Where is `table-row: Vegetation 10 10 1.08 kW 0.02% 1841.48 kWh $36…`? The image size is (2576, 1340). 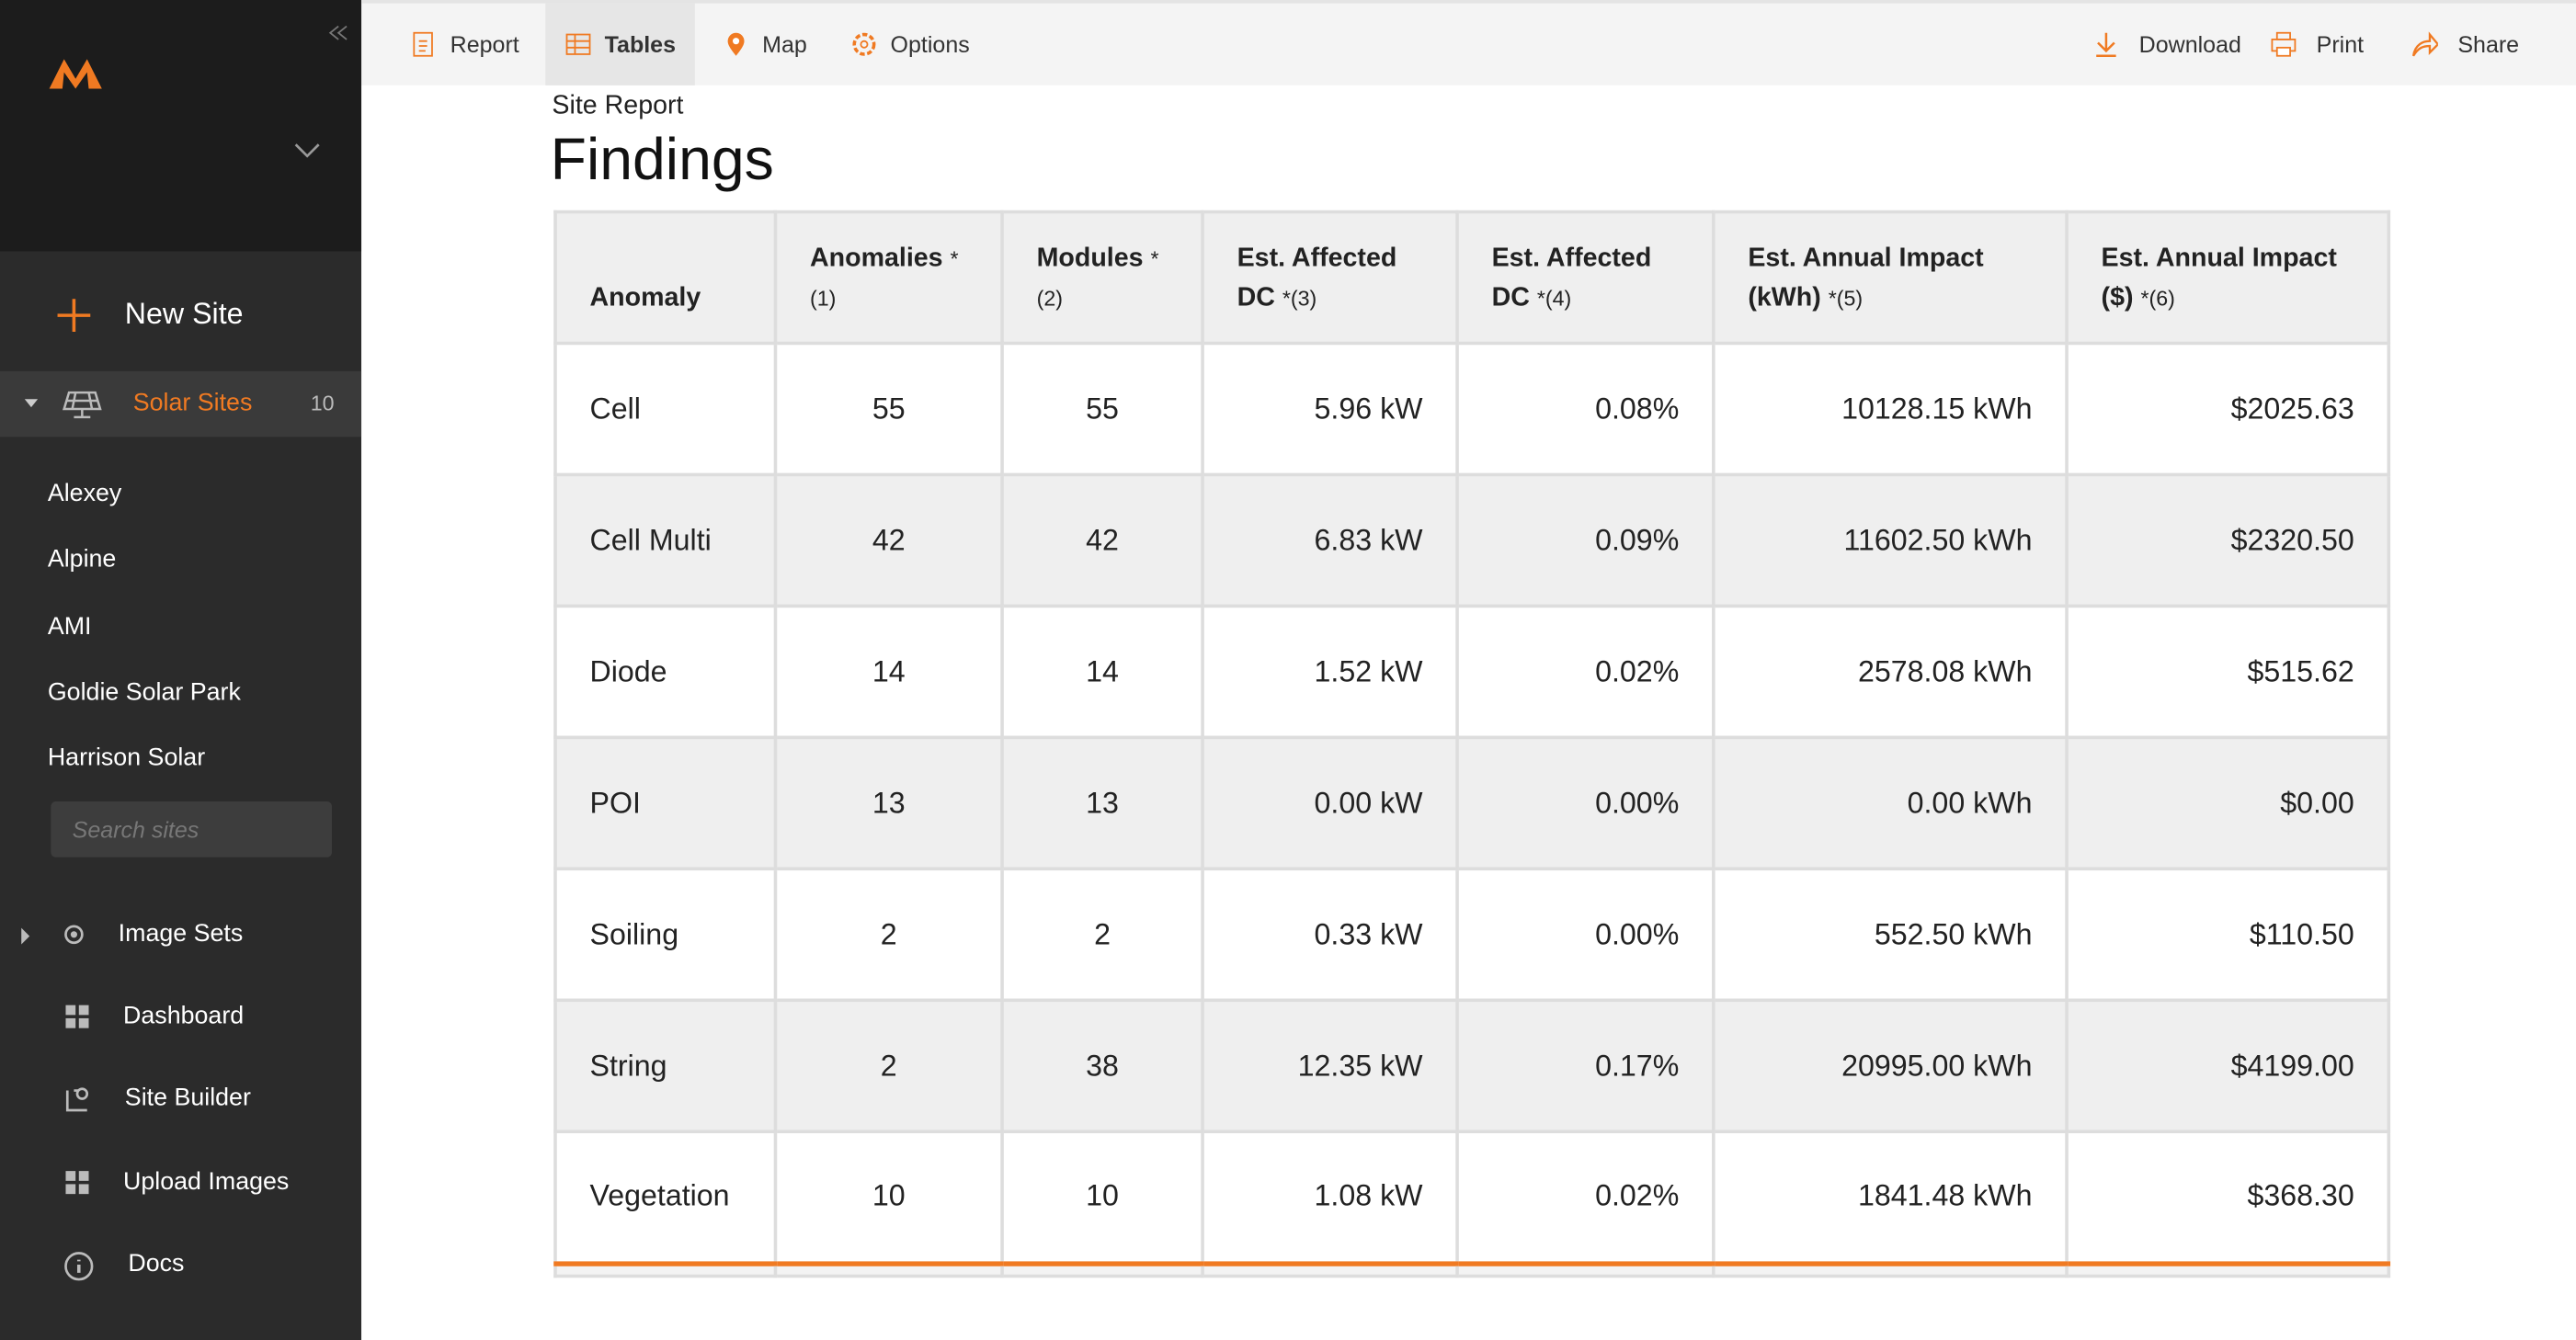
table-row: Vegetation 10 10 1.08 kW 0.02% 1841.48 kWh $36… is located at coordinates (1472, 1197).